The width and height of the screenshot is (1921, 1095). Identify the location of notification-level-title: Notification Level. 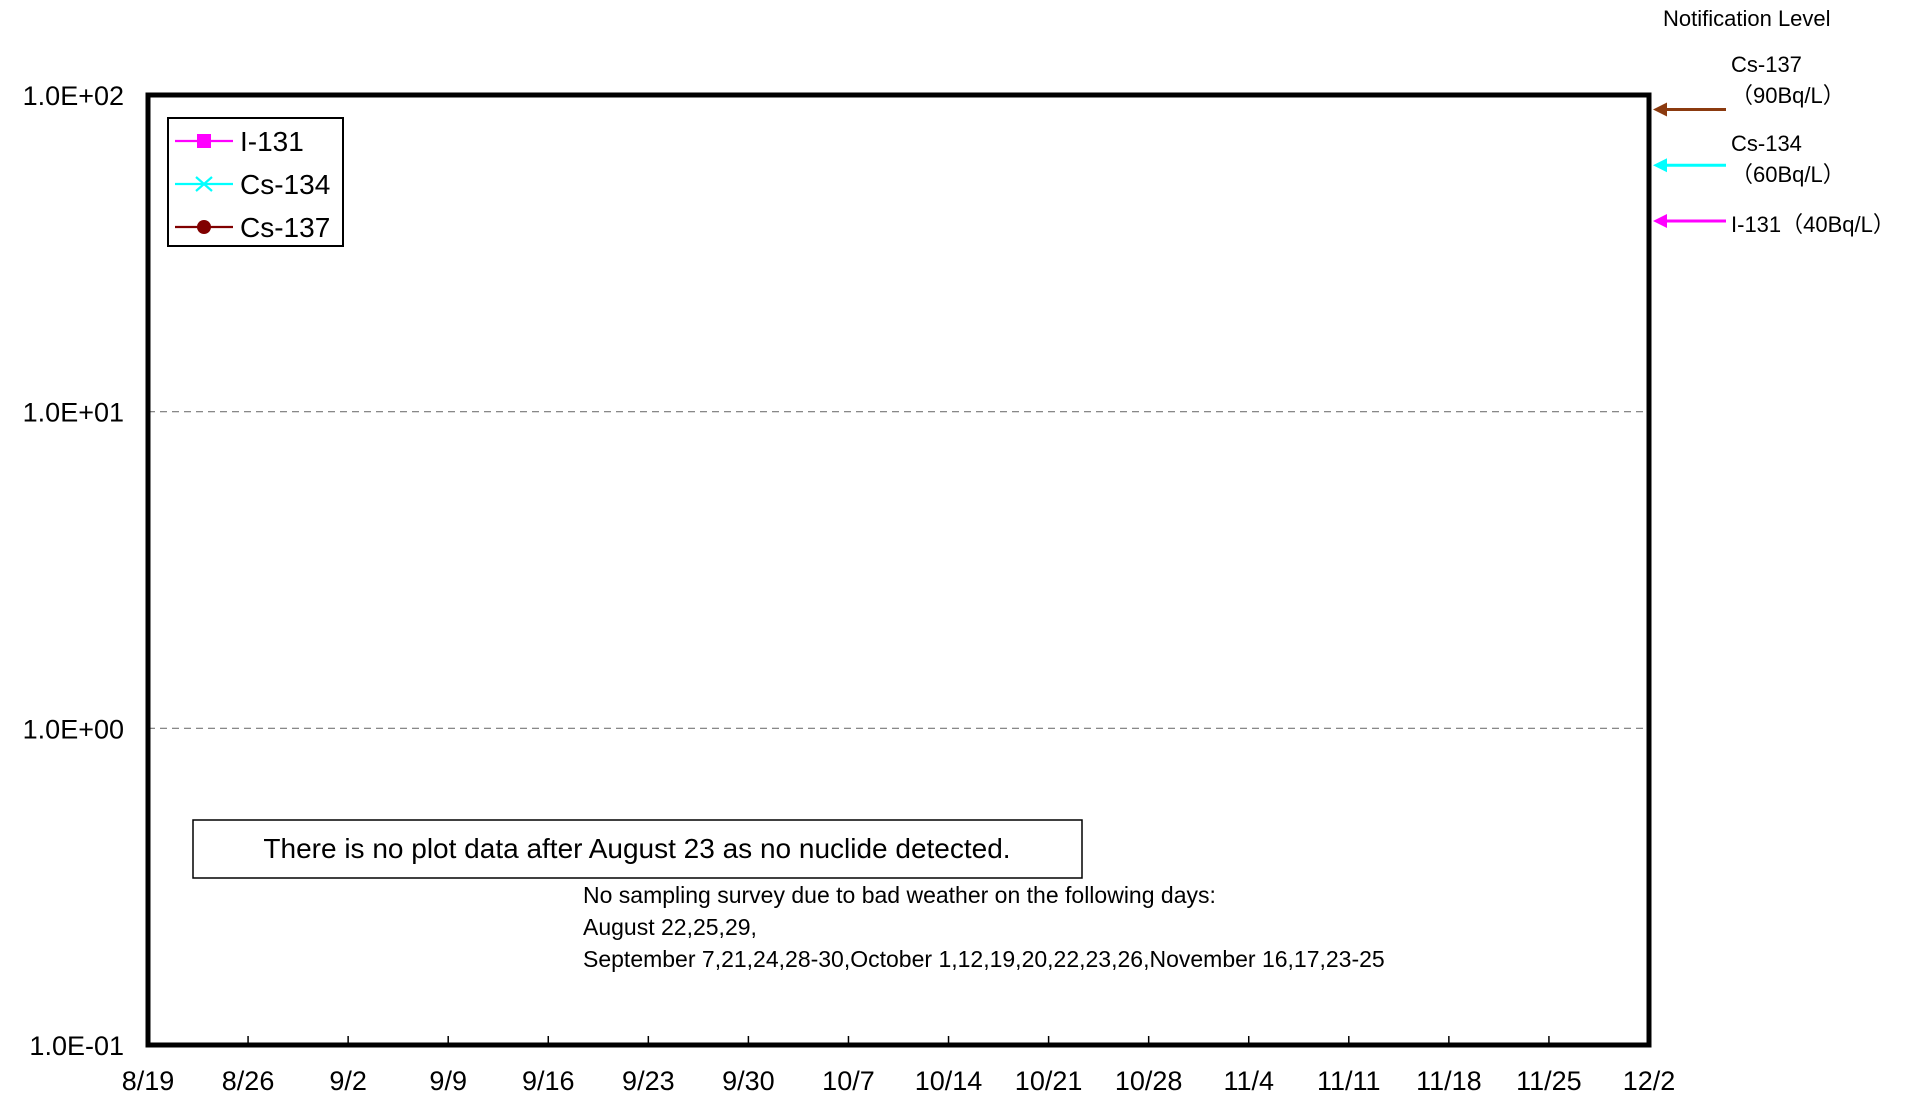
(1747, 18).